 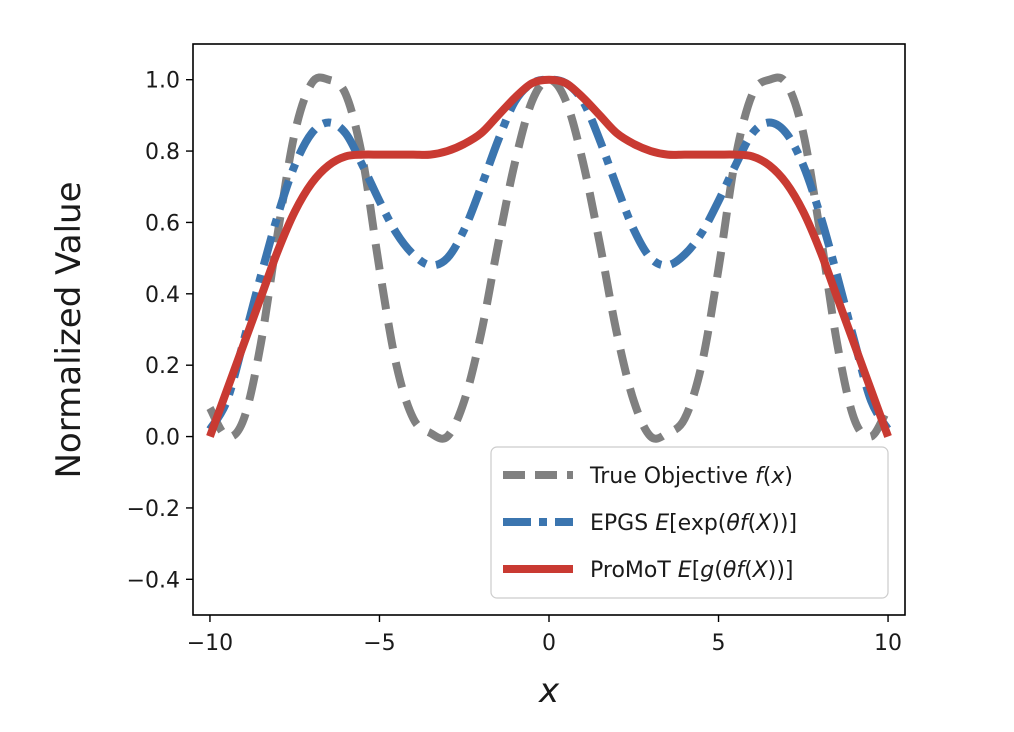 What do you see at coordinates (696, 570) in the screenshot?
I see `legend-label-part: [` at bounding box center [696, 570].